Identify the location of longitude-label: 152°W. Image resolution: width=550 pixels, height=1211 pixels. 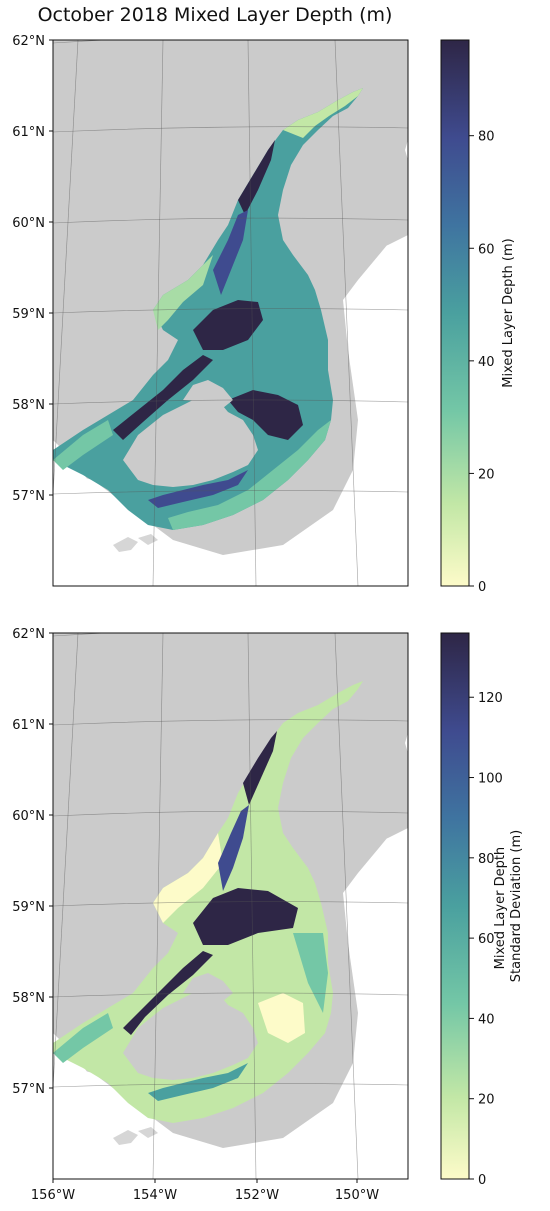
(257, 1195).